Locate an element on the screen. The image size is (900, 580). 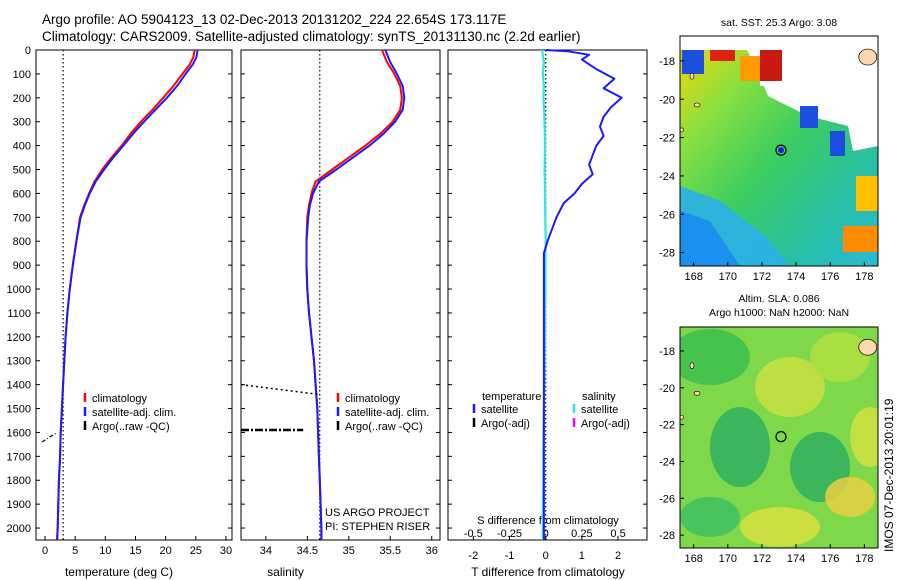
depth-tick-label: 100 is located at coordinates (22, 75).